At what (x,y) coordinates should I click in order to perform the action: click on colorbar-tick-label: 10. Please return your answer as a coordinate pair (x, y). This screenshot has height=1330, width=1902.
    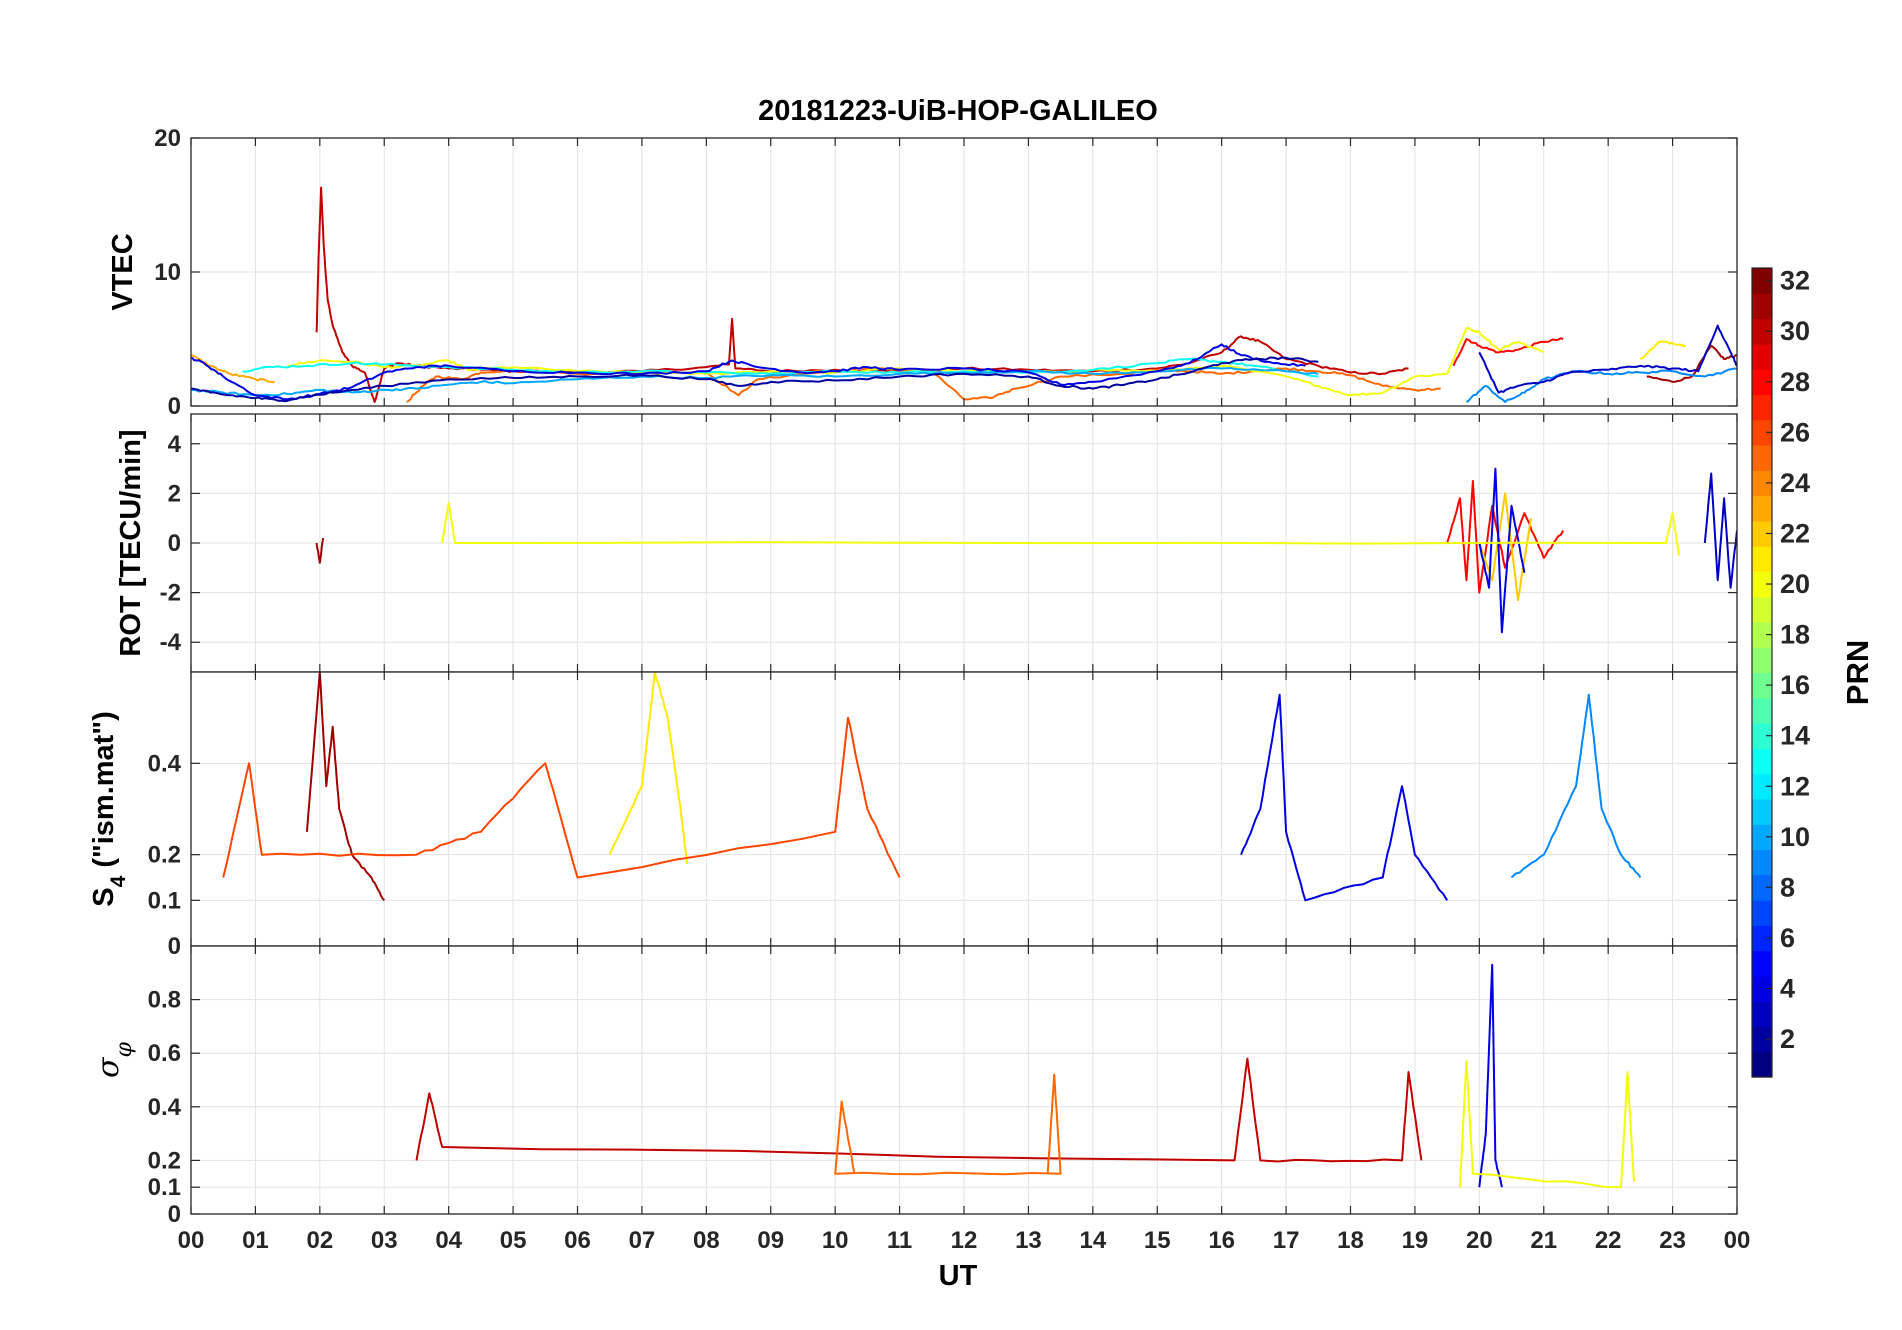
    Looking at the image, I should click on (1795, 837).